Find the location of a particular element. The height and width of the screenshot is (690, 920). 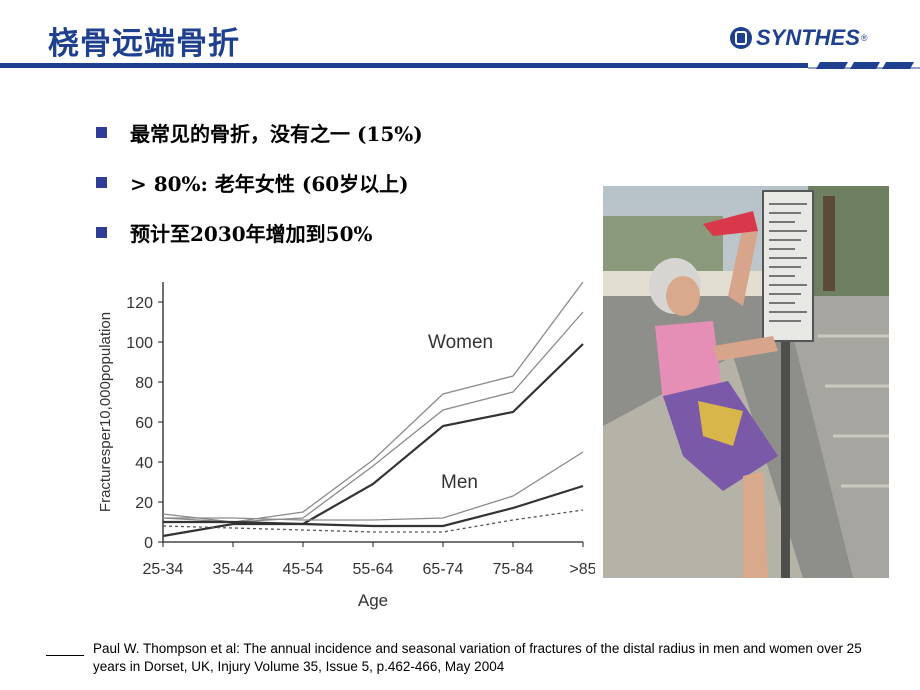

x-tick-label: 65-74 is located at coordinates (443, 569).